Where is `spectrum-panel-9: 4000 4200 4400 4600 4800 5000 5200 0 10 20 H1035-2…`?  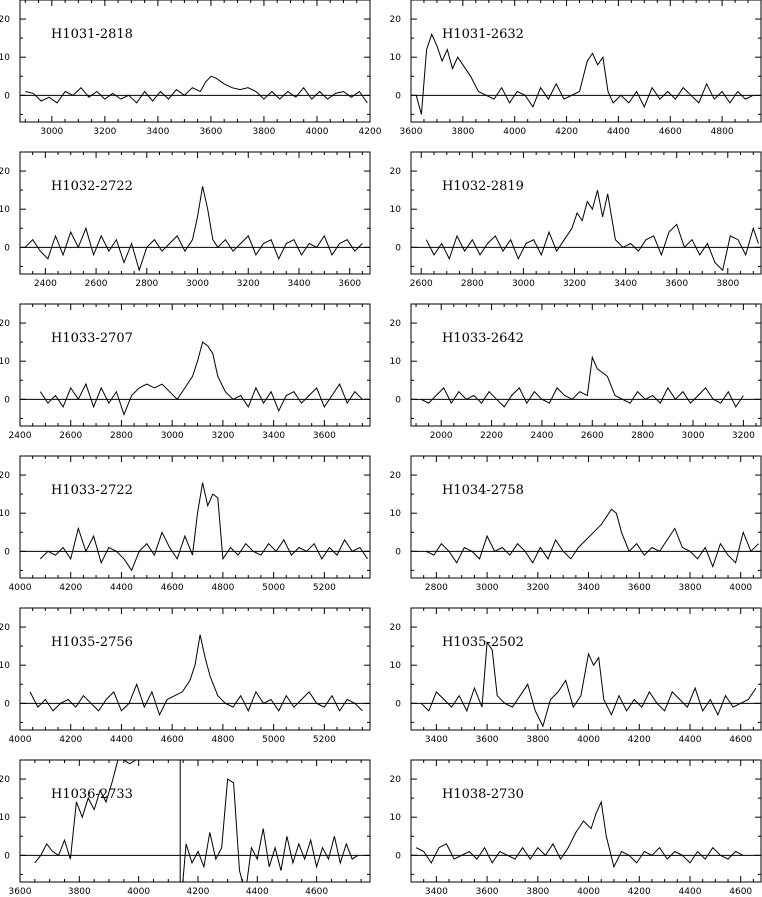 spectrum-panel-9: 4000 4200 4400 4600 4800 5000 5200 0 10 20 H1035-2… is located at coordinates (185, 676).